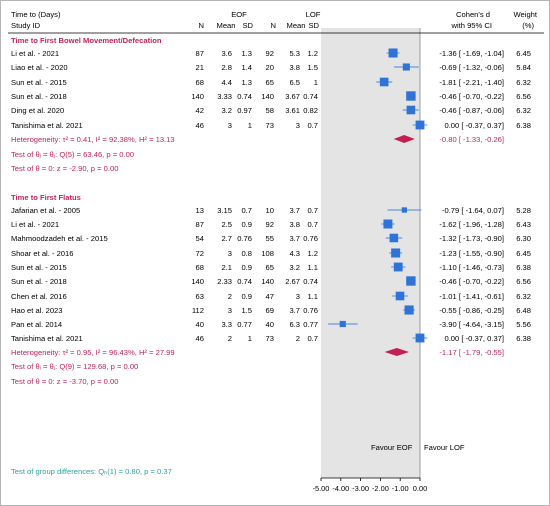 Image resolution: width=550 pixels, height=506 pixels. I want to click on eof-n: 87, so click(200, 224).